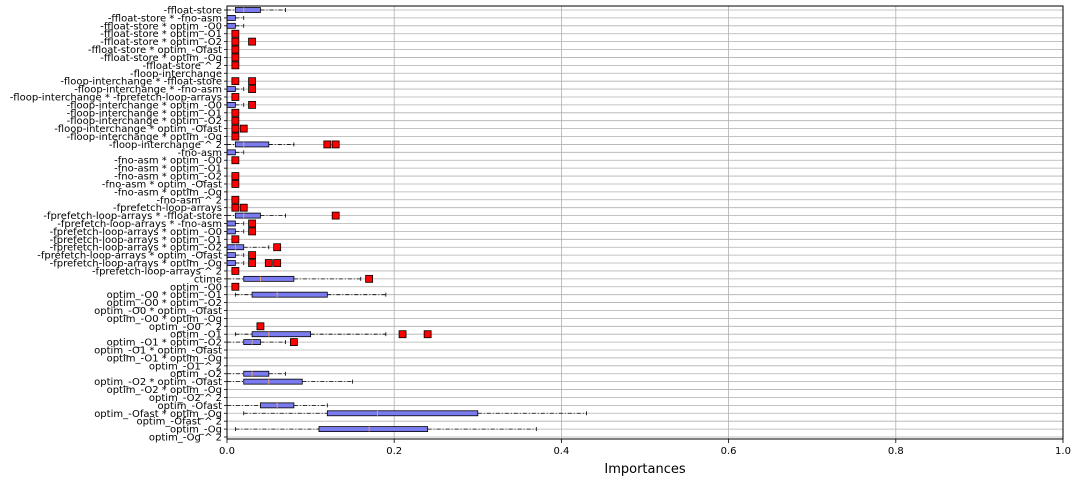 The width and height of the screenshot is (1079, 483). I want to click on y-tick-label: -floop-interchange ^ 2, so click(165, 145).